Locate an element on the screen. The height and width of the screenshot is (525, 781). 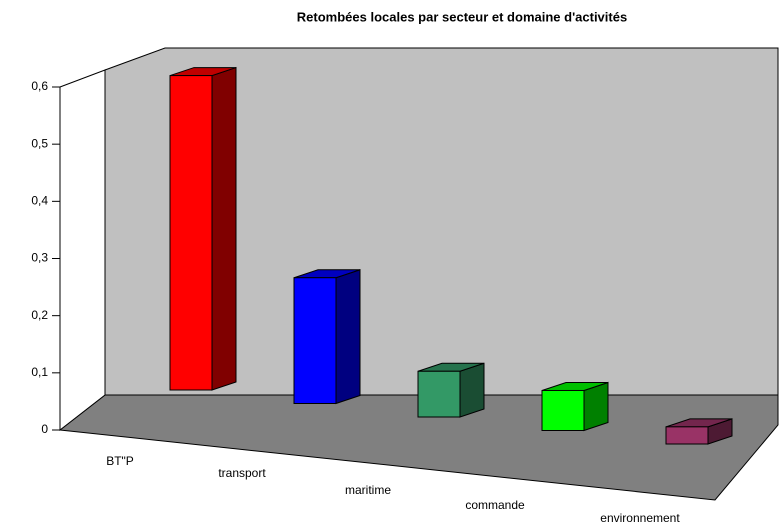
x-tick-label: transport is located at coordinates (242, 473).